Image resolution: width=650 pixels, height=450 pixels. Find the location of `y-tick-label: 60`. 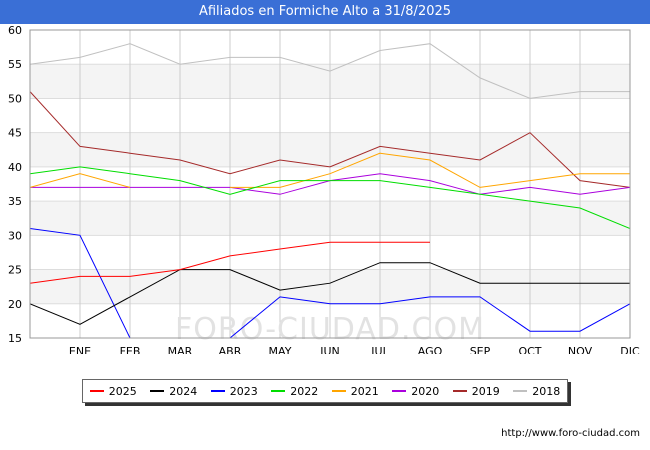

y-tick-label: 60 is located at coordinates (15, 30).